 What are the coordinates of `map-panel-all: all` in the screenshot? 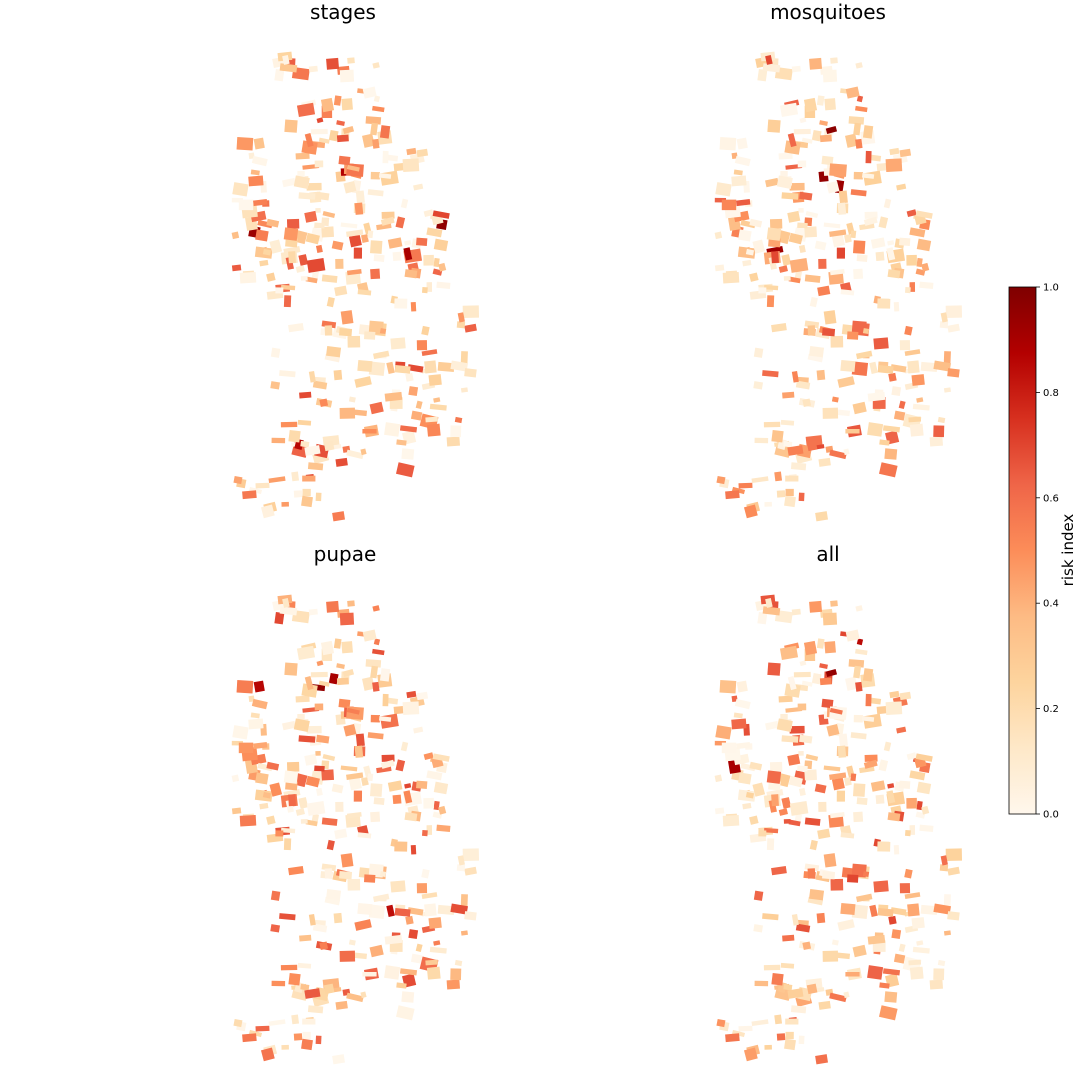 It's located at (838, 803).